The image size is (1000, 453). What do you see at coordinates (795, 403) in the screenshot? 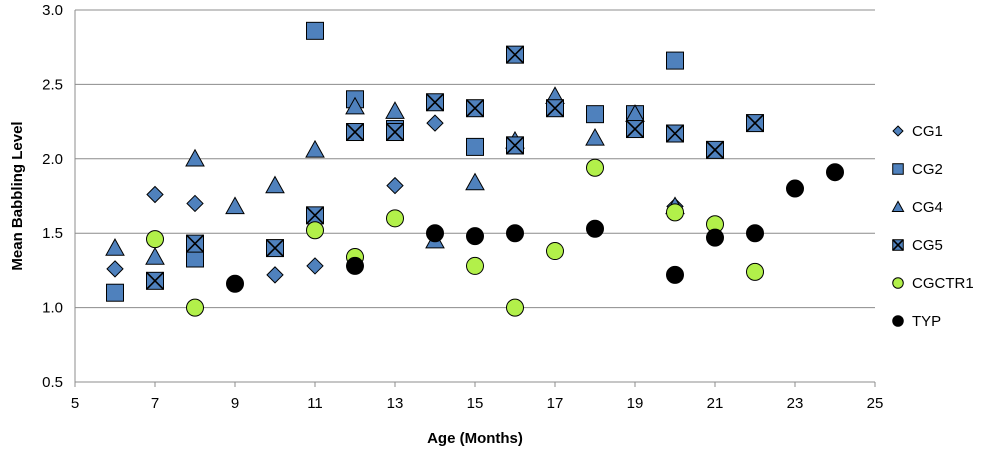
I see `x-tick-label: 23` at bounding box center [795, 403].